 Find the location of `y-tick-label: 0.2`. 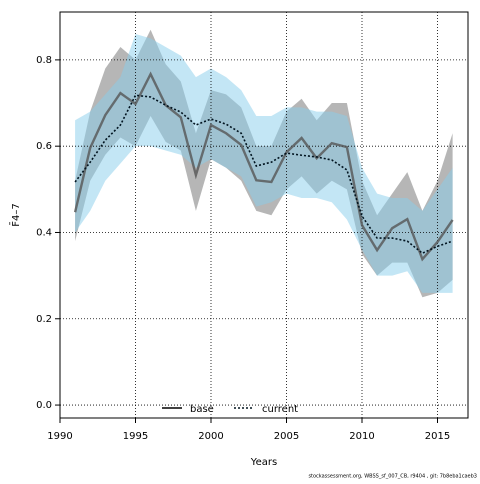

y-tick-label: 0.2 is located at coordinates (44, 319).